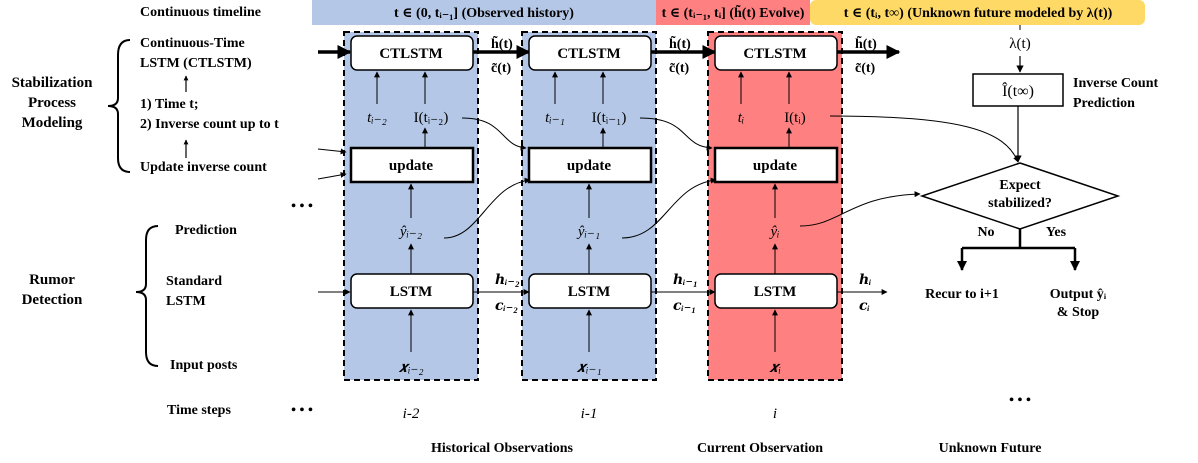  Describe the element at coordinates (411, 414) in the screenshot. I see `time-step-label: i-2` at that location.